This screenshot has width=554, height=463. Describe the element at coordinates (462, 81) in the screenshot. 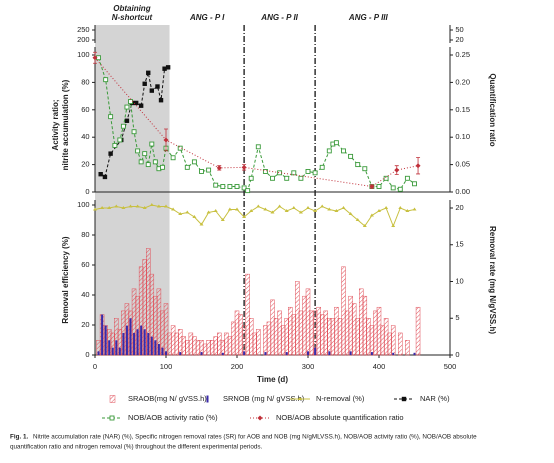

I see `tick-label: 0.20` at that location.